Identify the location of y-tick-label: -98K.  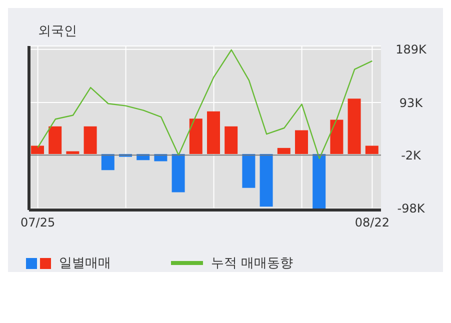
(411, 209).